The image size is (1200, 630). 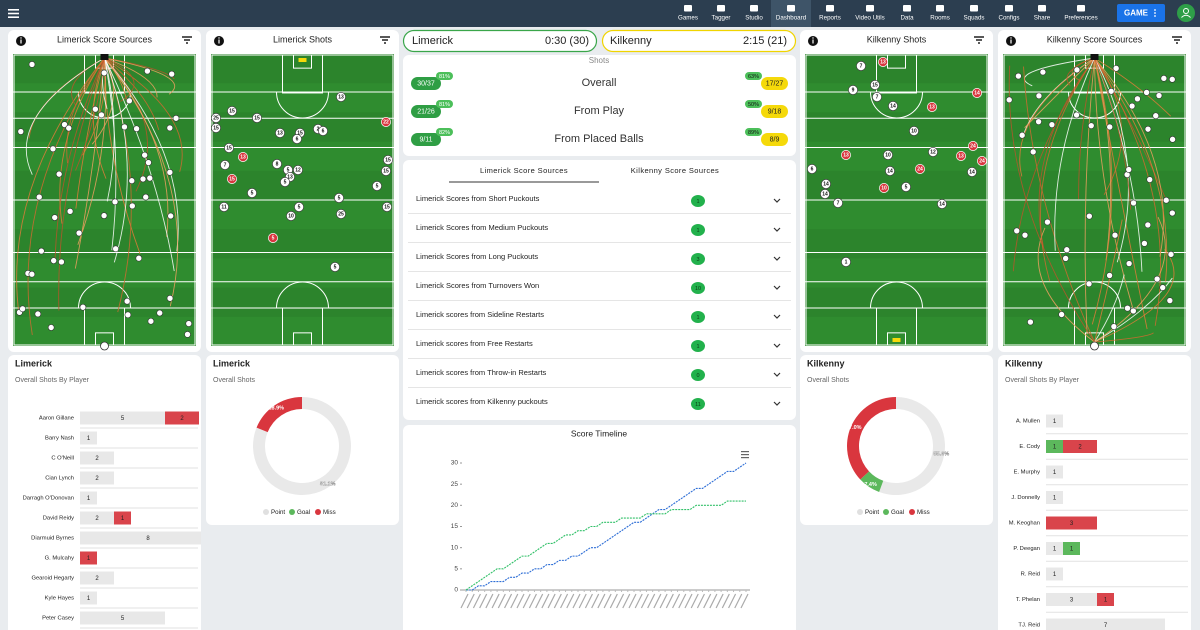 What do you see at coordinates (482, 401) in the screenshot?
I see `source-row-label: Limerick scores from Kilkenny puckouts` at bounding box center [482, 401].